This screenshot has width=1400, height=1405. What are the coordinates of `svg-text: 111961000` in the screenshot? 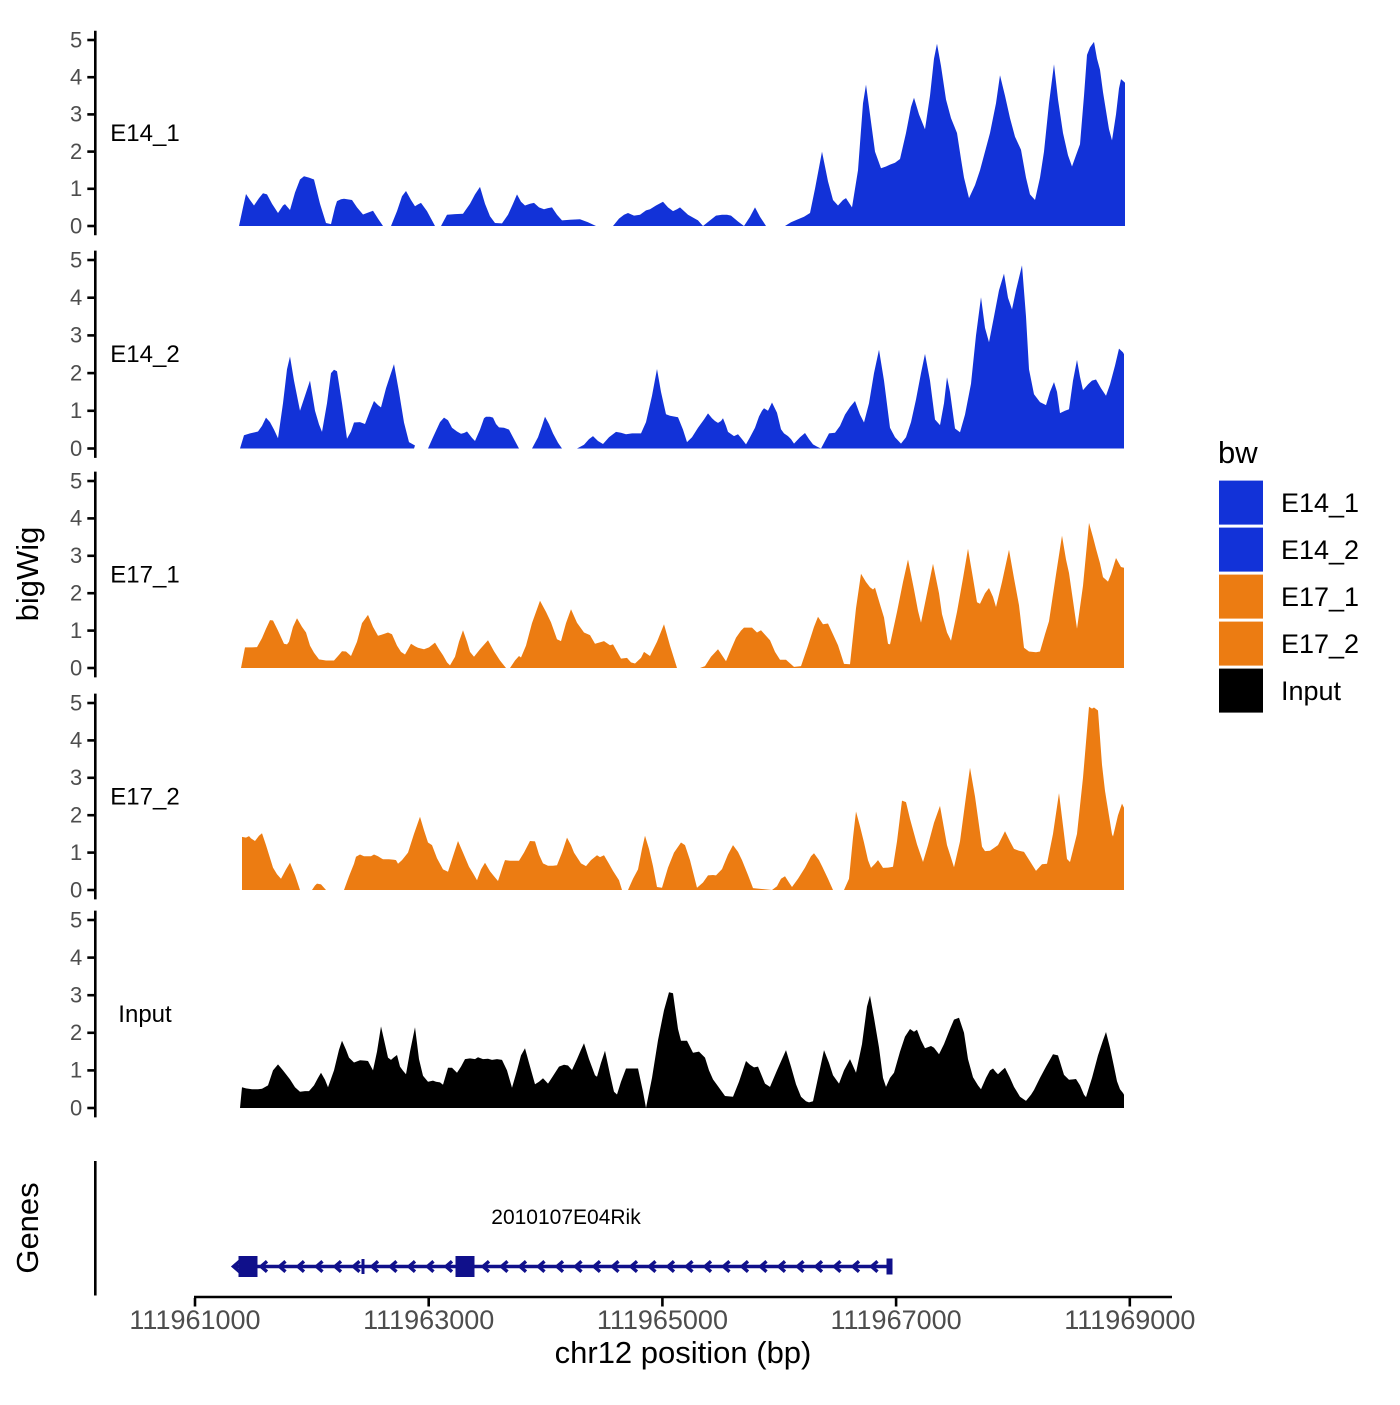 It's located at (194, 1320).